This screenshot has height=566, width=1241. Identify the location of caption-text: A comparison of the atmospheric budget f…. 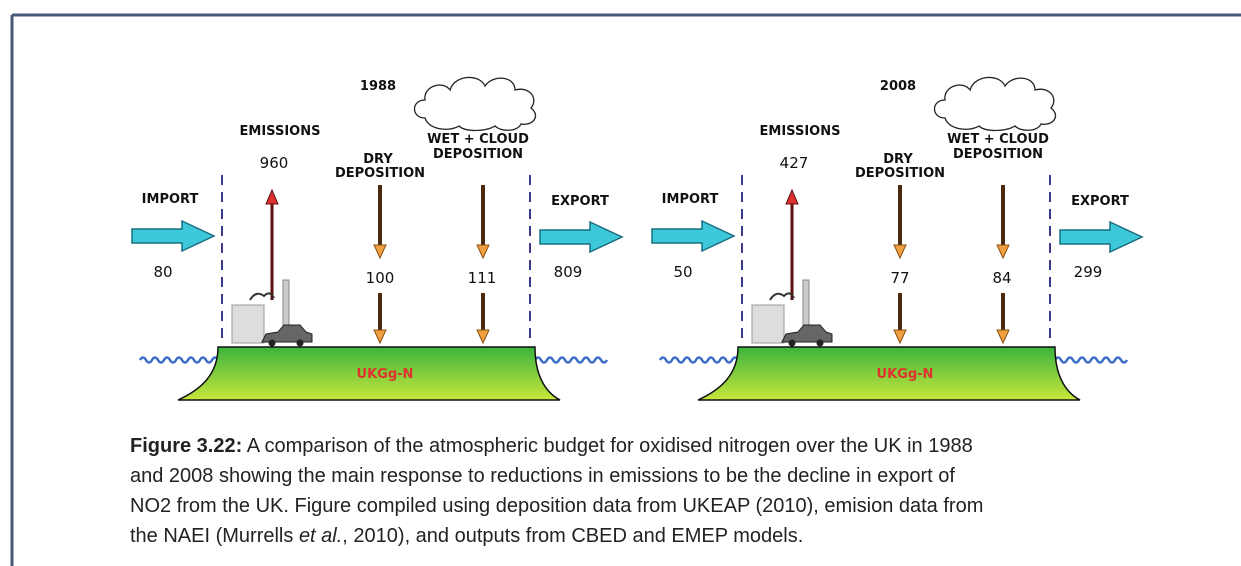
(607, 446).